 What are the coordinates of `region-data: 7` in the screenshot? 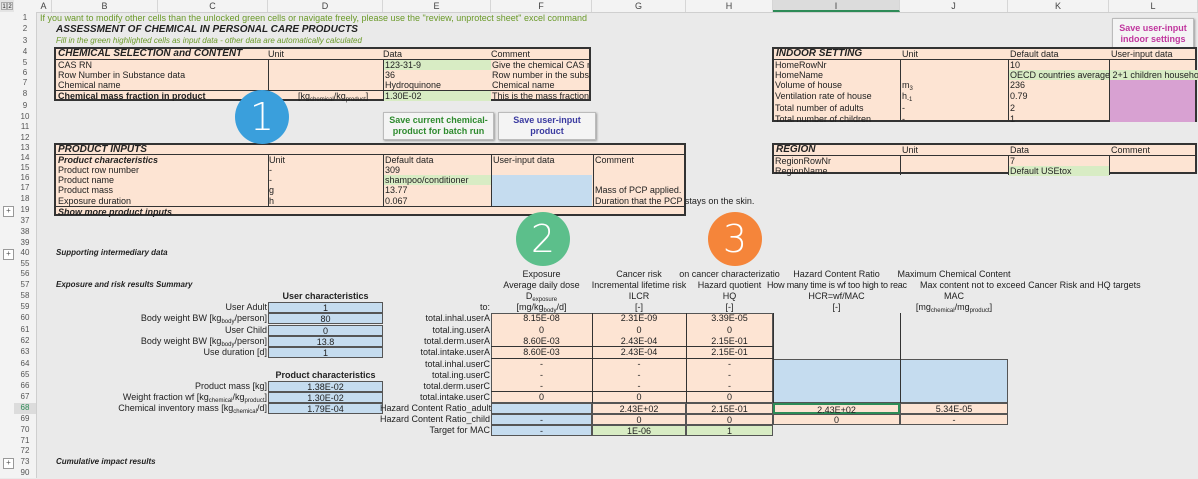 It's located at (1013, 161).